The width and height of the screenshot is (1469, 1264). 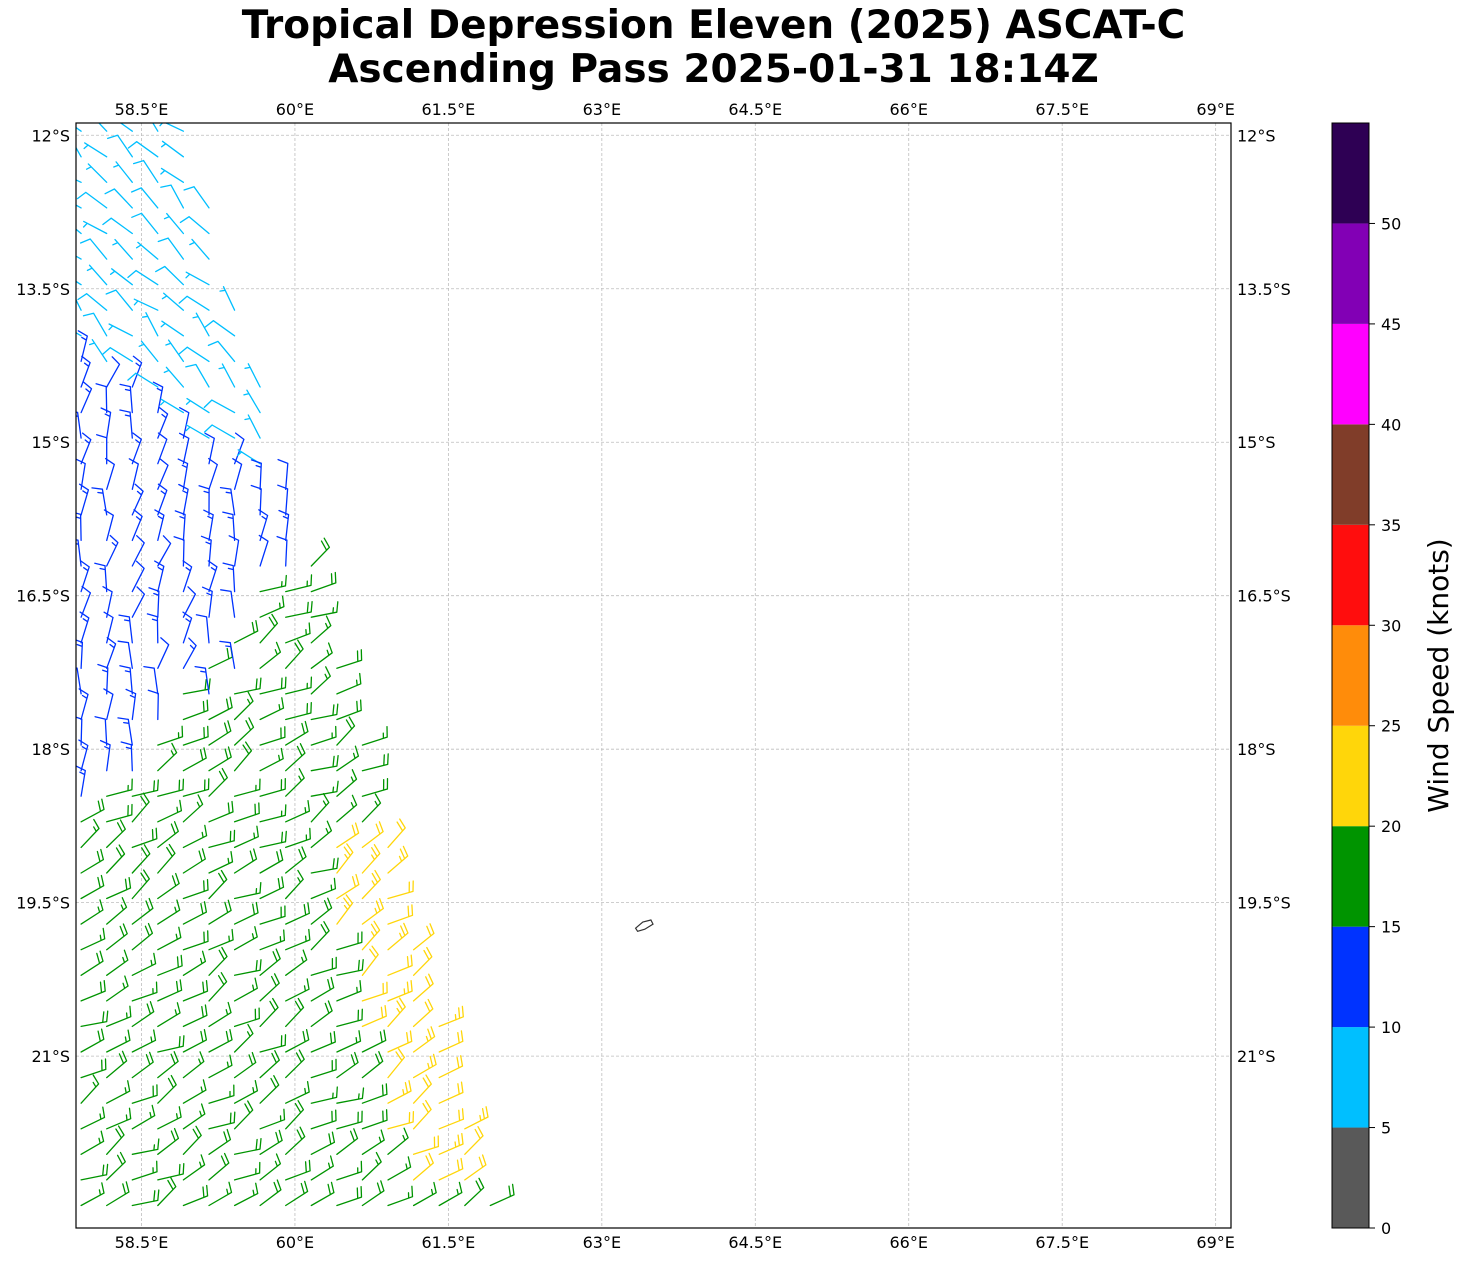 I want to click on island-outline, so click(x=644, y=926).